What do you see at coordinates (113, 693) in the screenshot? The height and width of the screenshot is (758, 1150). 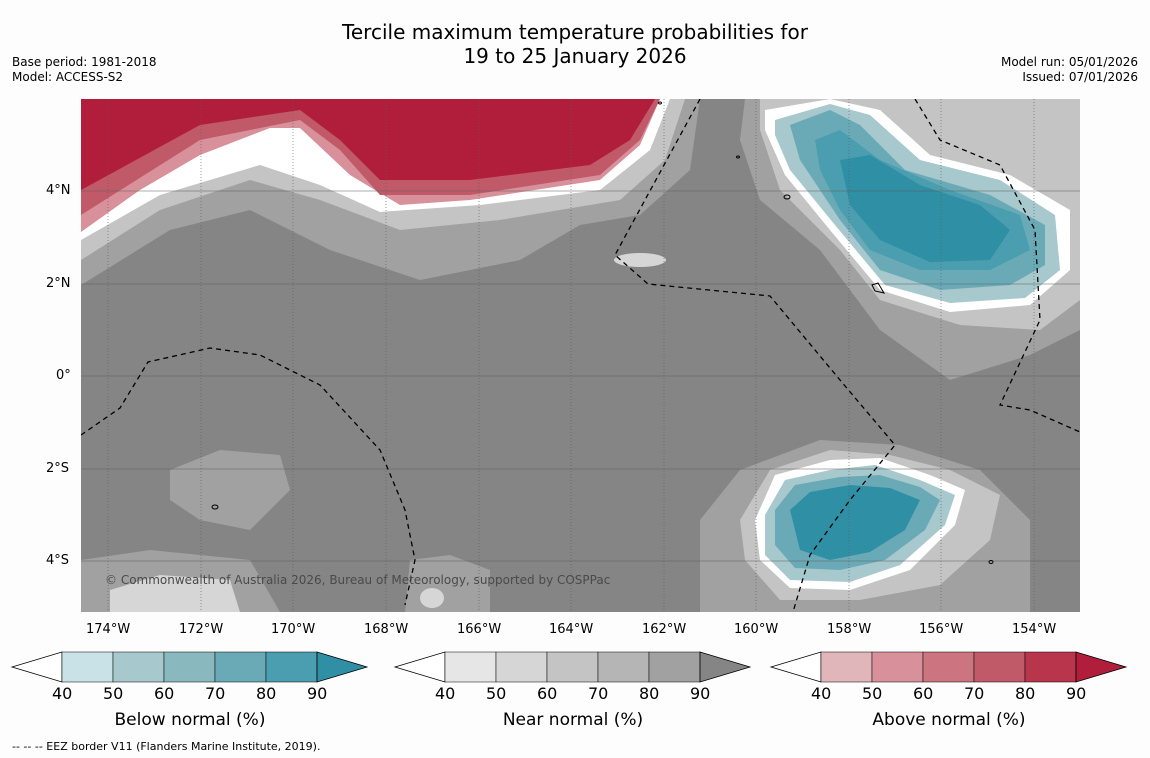 I see `below-label-50: 50` at bounding box center [113, 693].